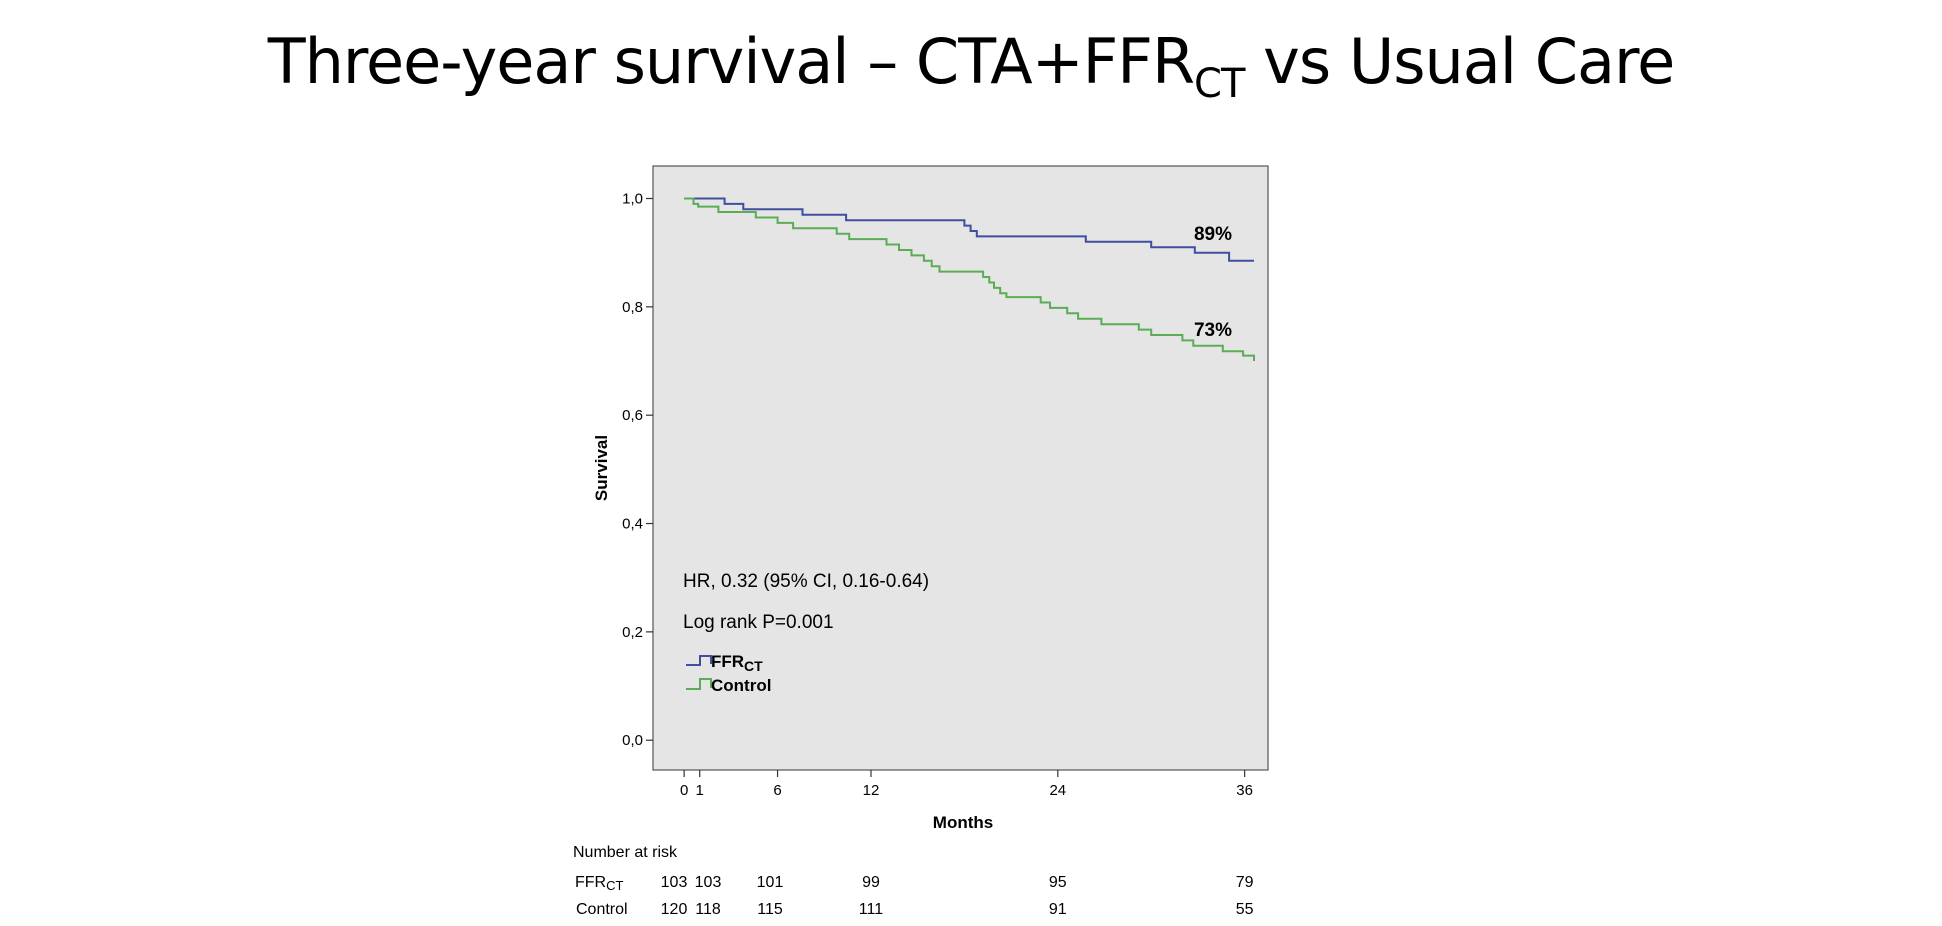 The width and height of the screenshot is (1942, 926). What do you see at coordinates (727, 661) in the screenshot?
I see `legend-ffrct-name: FFR` at bounding box center [727, 661].